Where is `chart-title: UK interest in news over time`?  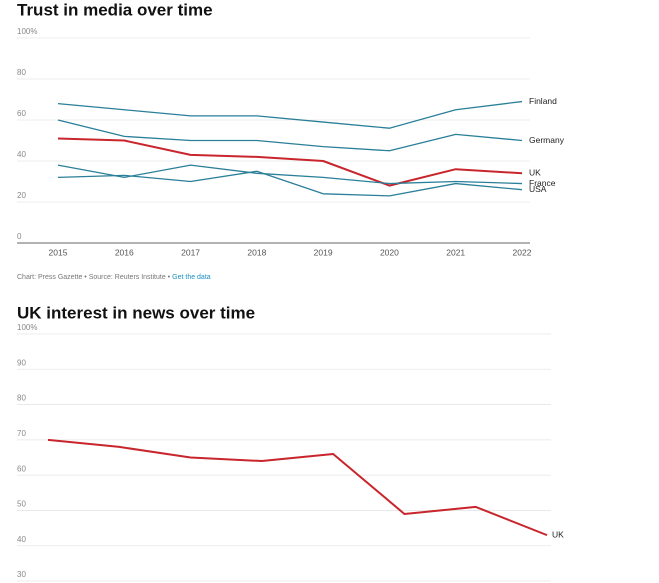 chart-title: UK interest in news over time is located at coordinates (136, 312).